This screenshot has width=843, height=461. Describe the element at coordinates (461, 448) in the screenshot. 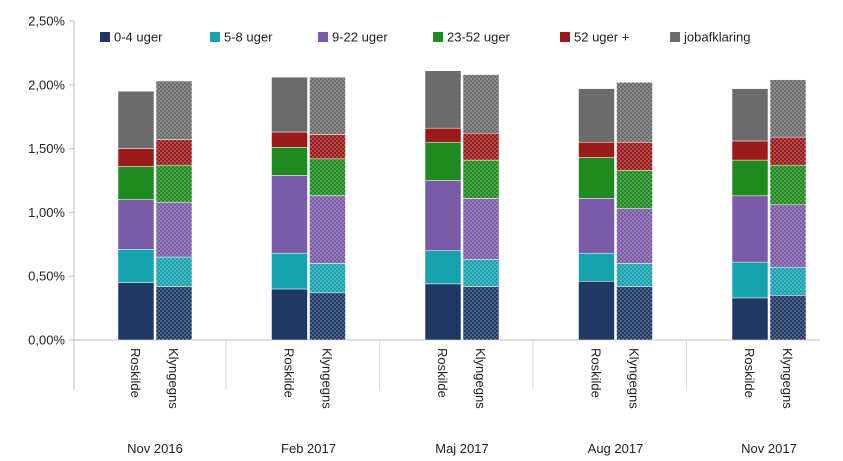

I see `group-label: Maj 2017` at that location.